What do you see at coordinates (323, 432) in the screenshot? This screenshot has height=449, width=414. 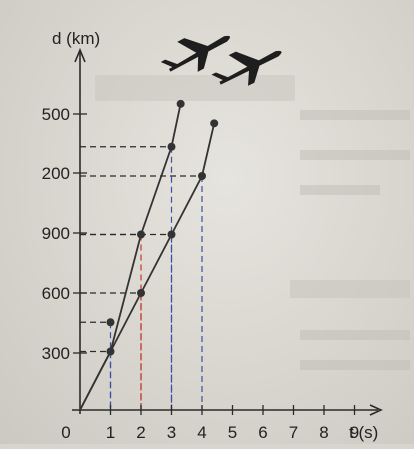 I see `x-tick-label: 8` at bounding box center [323, 432].